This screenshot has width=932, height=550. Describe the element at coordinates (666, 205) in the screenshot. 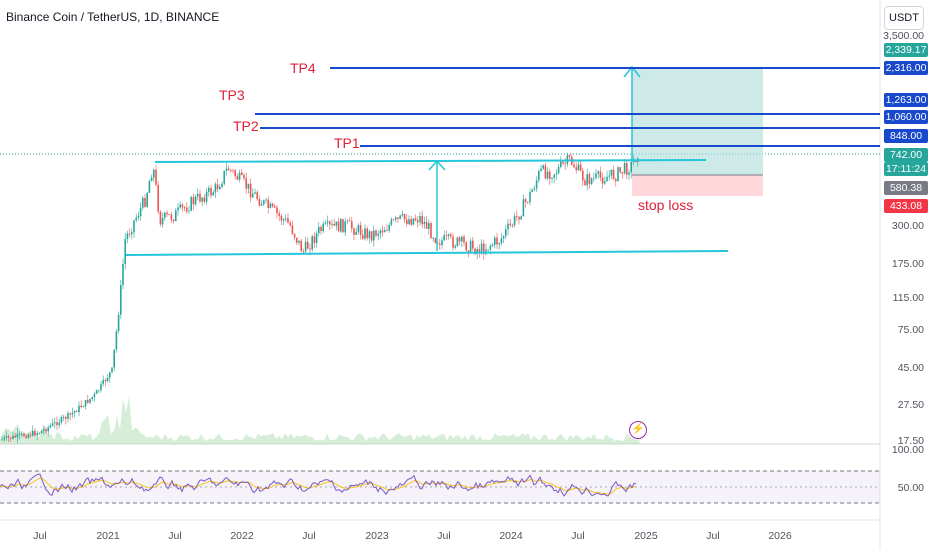

I see `stop-loss-label: stop loss` at that location.